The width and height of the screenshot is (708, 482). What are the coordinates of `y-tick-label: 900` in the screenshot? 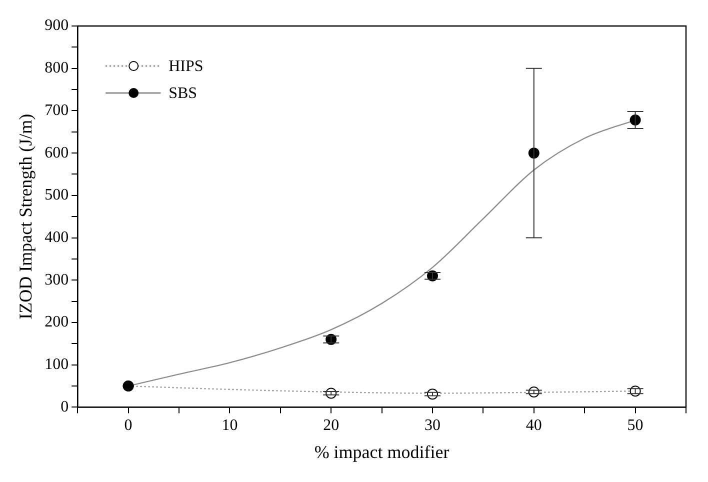 It's located at (56, 25).